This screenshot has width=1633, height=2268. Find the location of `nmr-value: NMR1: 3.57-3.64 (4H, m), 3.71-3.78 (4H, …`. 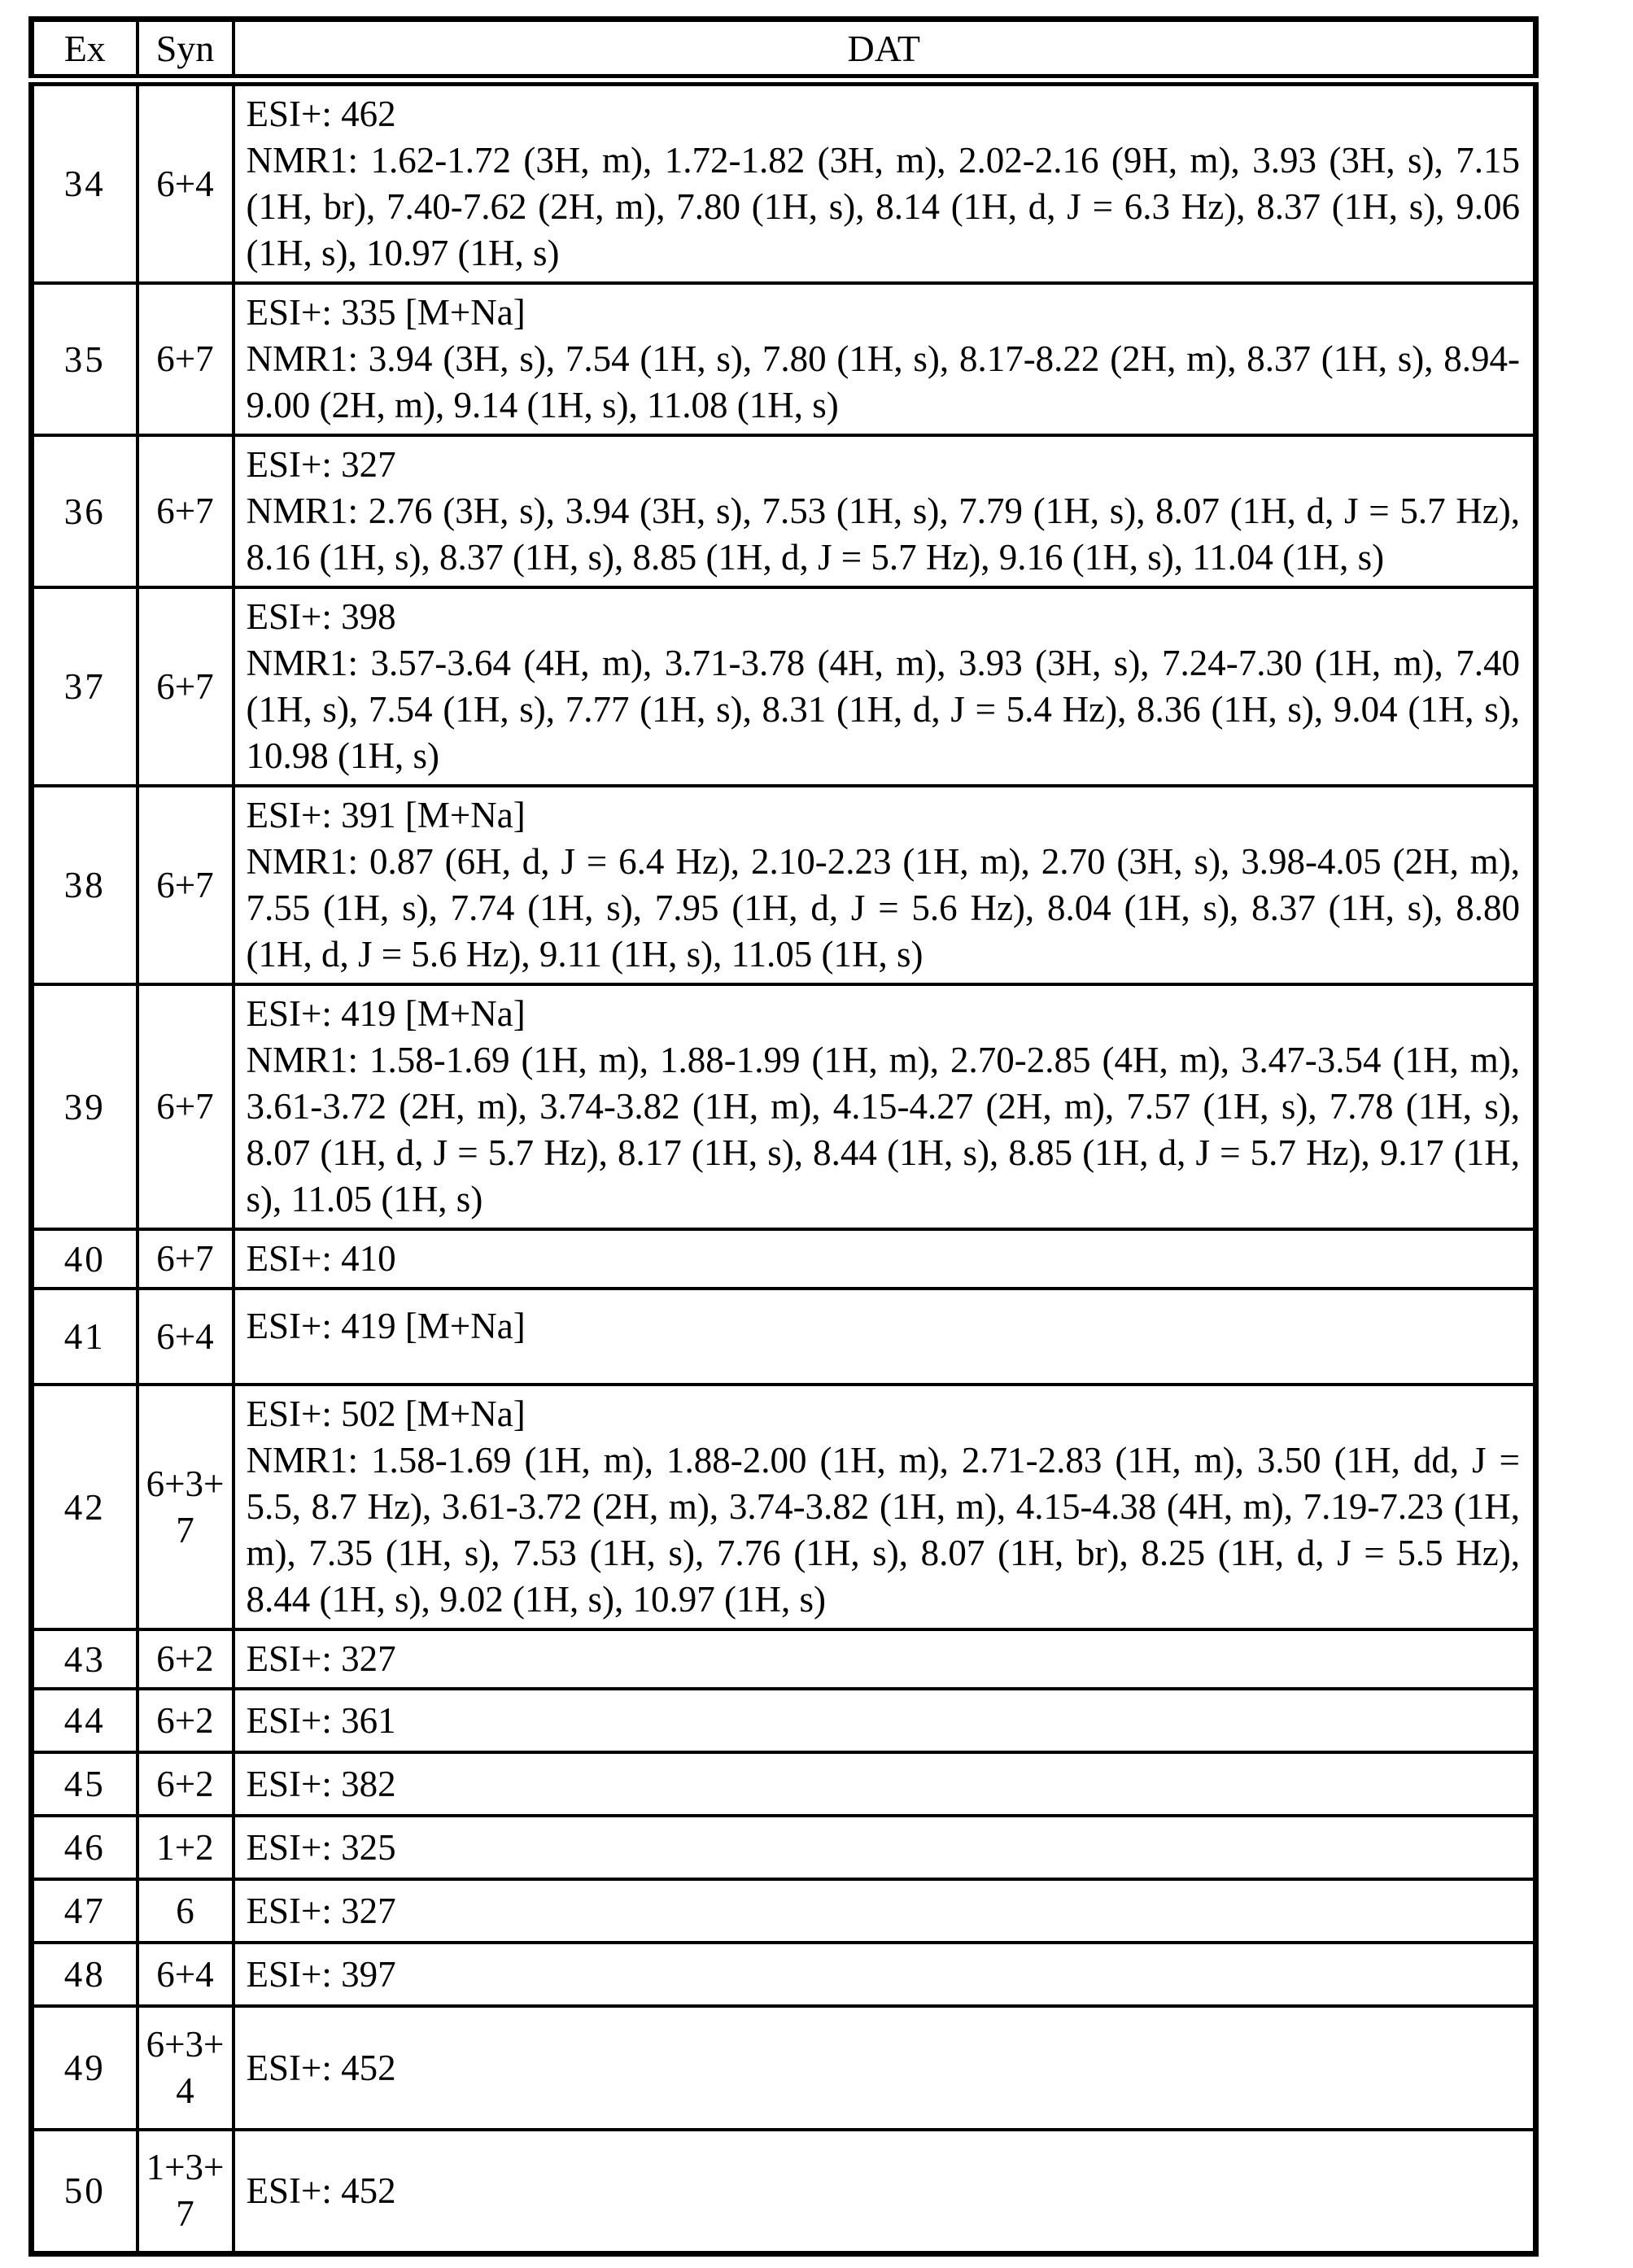

nmr-value: NMR1: 3.57-3.64 (4H, m), 3.71-3.78 (4H, … is located at coordinates (883, 710).